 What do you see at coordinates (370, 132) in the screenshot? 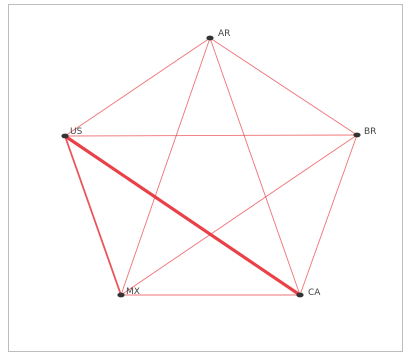
I see `node-label-br: BR` at bounding box center [370, 132].